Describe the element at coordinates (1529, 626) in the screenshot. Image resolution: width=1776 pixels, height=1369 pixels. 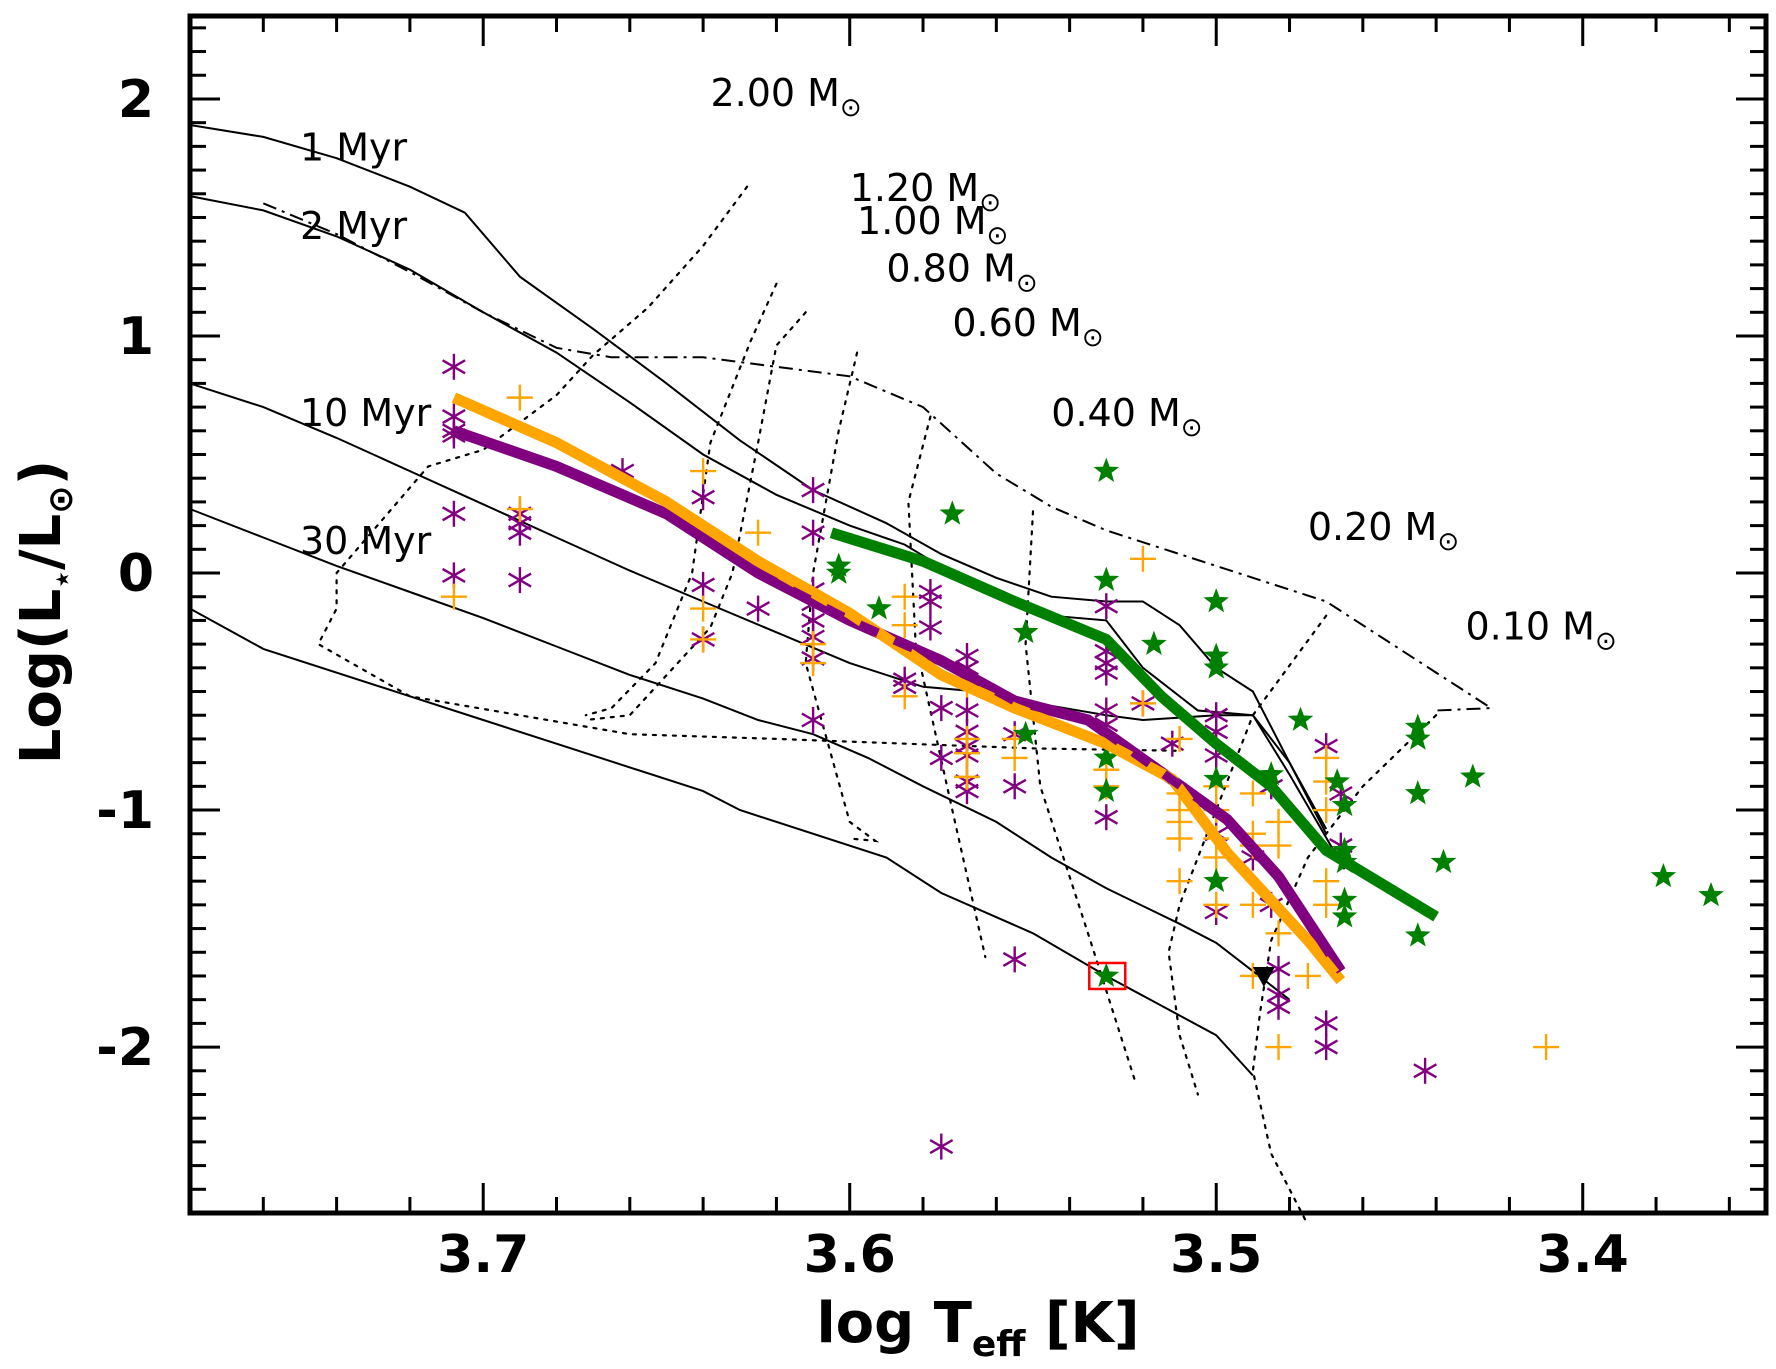
I see `mass-value: 0.10 M` at that location.